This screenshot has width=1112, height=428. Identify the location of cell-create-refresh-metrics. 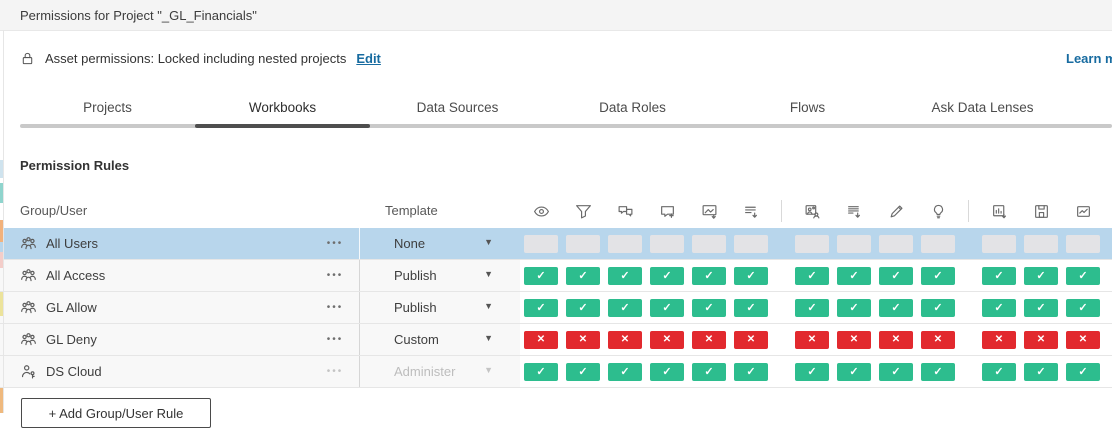
(1083, 243).